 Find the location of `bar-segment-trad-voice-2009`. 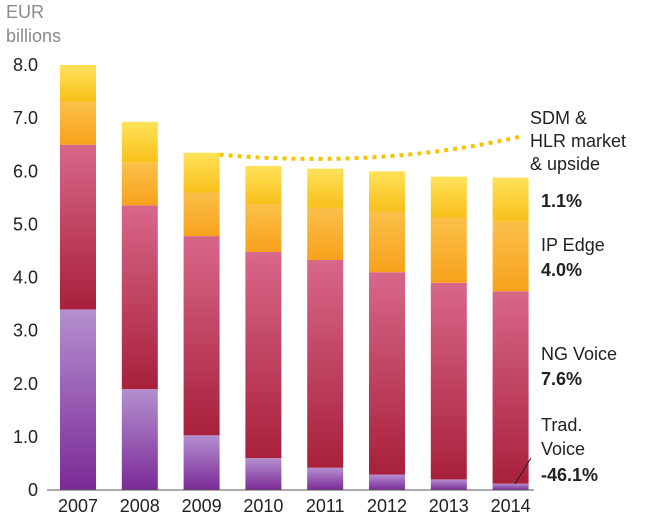

bar-segment-trad-voice-2009 is located at coordinates (201, 462).